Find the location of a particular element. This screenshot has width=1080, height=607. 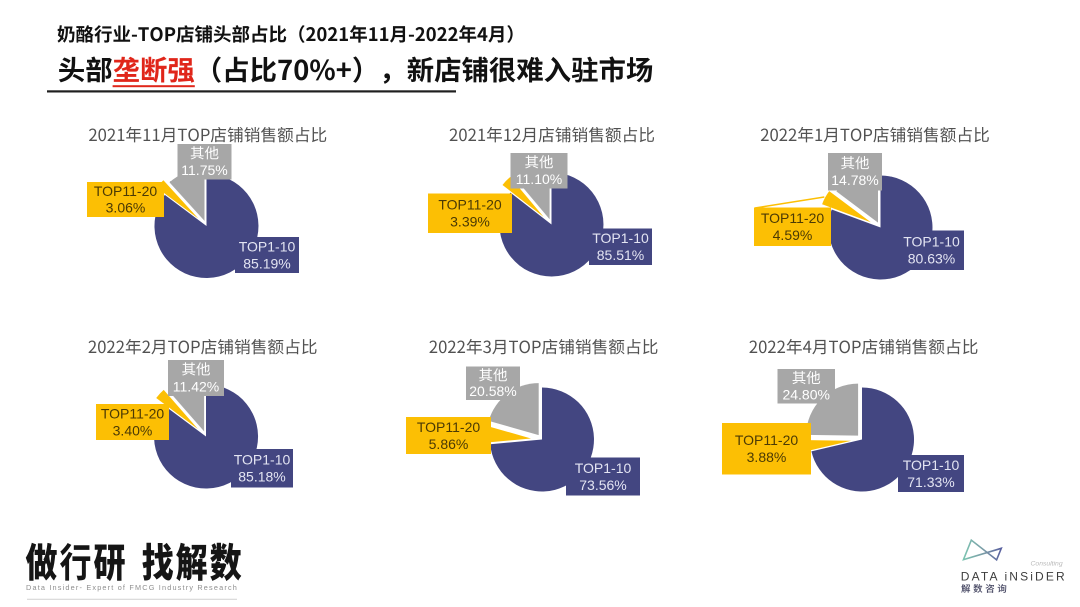

svg-text: 20.58% is located at coordinates (492, 391).